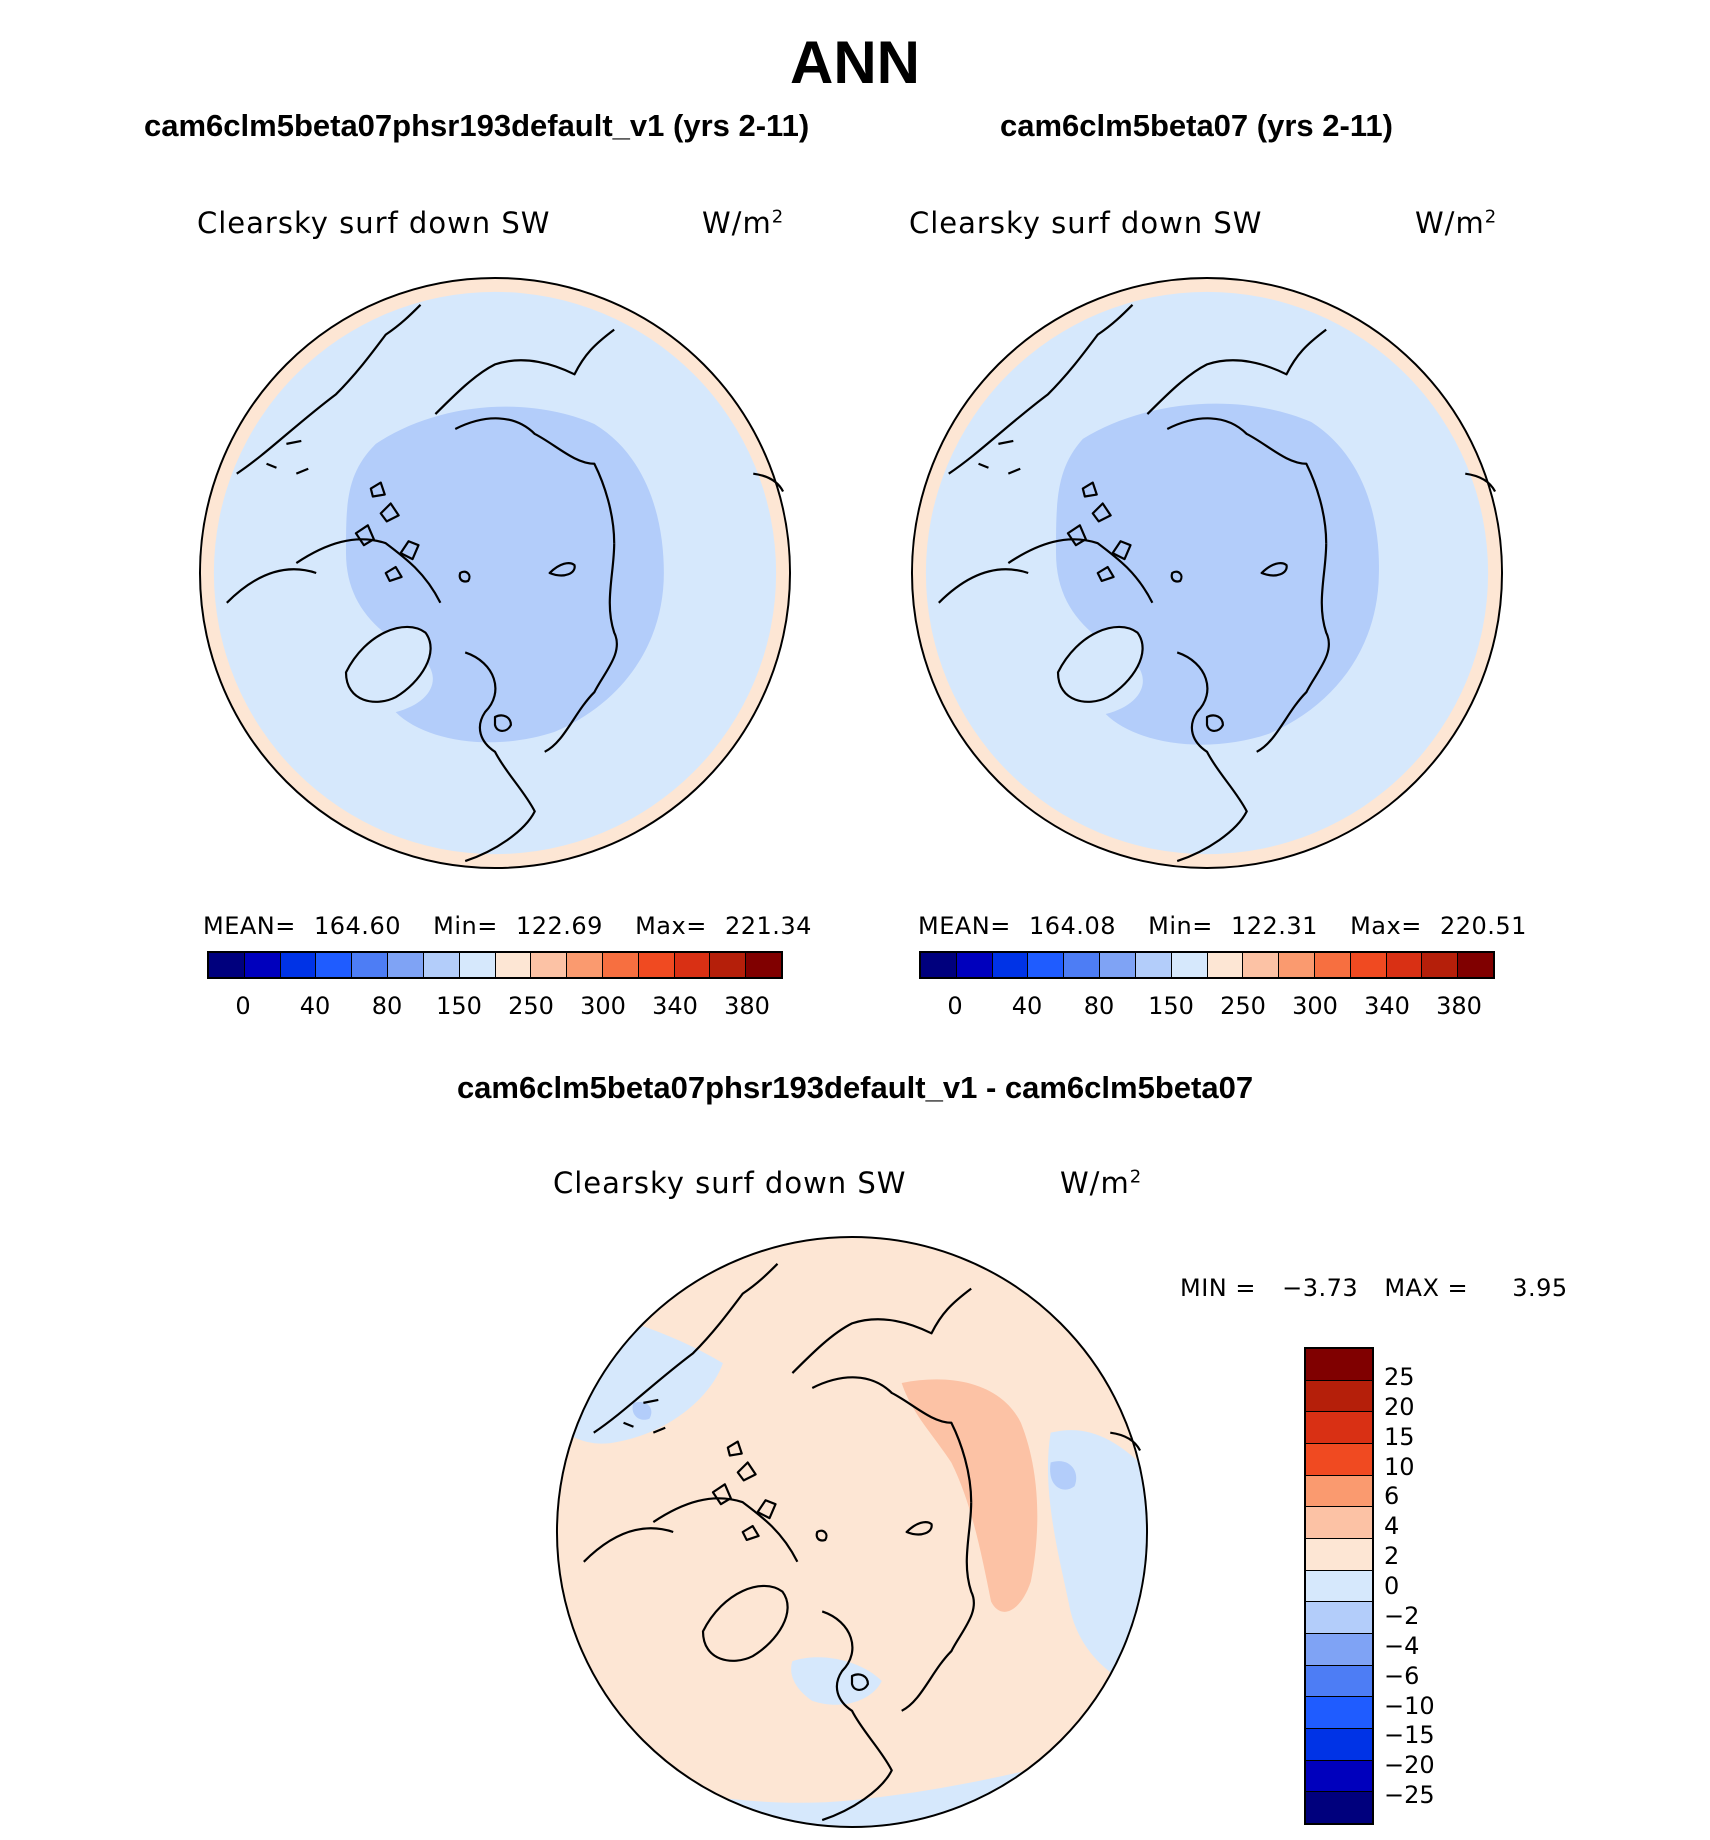 Image resolution: width=1710 pixels, height=1840 pixels. What do you see at coordinates (1086, 223) in the screenshot?
I see `panel2-variable-label: Clearsky surf down SW` at bounding box center [1086, 223].